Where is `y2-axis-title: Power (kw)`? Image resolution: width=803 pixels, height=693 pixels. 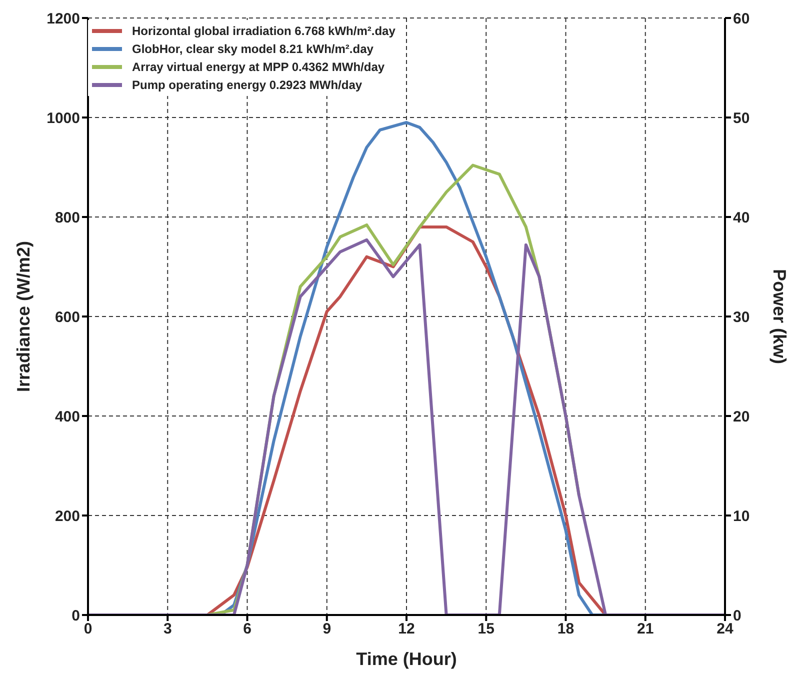
y2-axis-title: Power (kw) is located at coordinates (780, 316).